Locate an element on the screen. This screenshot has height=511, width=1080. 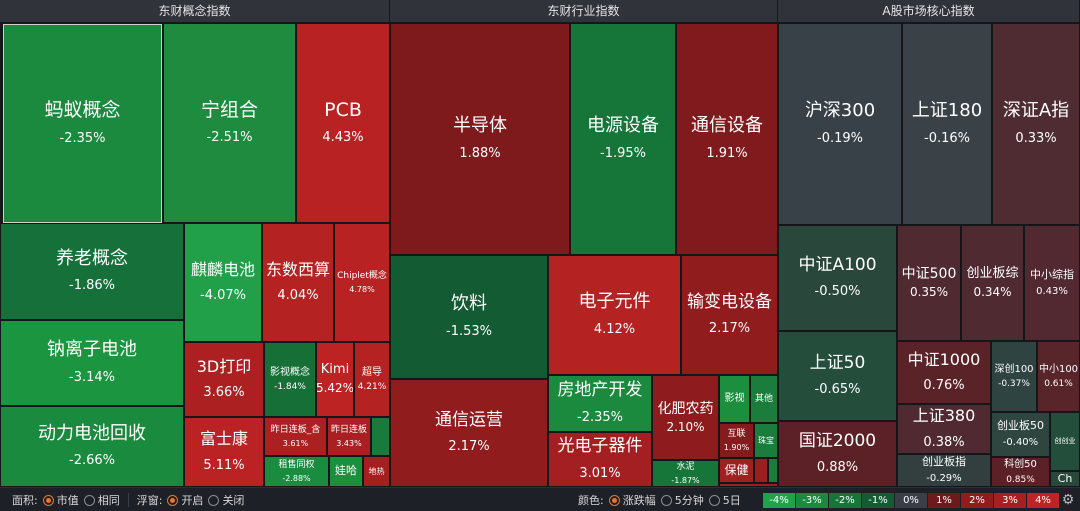
tile-t21: 半导体 1.88% is located at coordinates (480, 139).